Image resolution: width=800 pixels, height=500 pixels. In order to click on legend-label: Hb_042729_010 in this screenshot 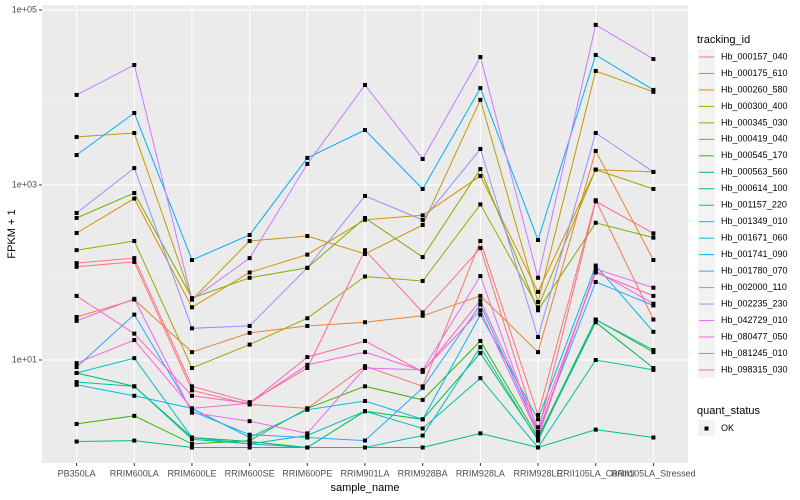, I will do `click(754, 320)`.